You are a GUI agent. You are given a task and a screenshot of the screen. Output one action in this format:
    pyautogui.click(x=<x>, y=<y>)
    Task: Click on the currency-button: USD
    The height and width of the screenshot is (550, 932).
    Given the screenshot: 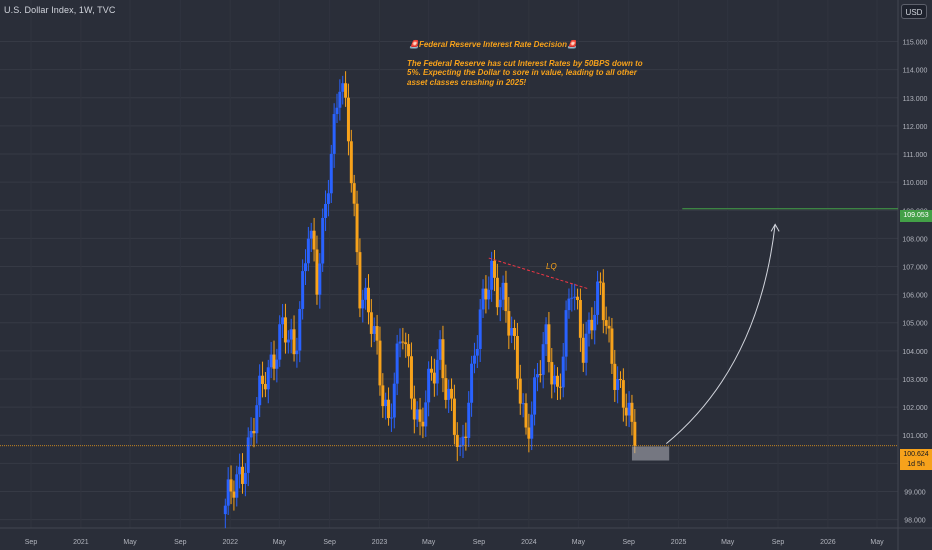 What is the action you would take?
    pyautogui.click(x=914, y=11)
    